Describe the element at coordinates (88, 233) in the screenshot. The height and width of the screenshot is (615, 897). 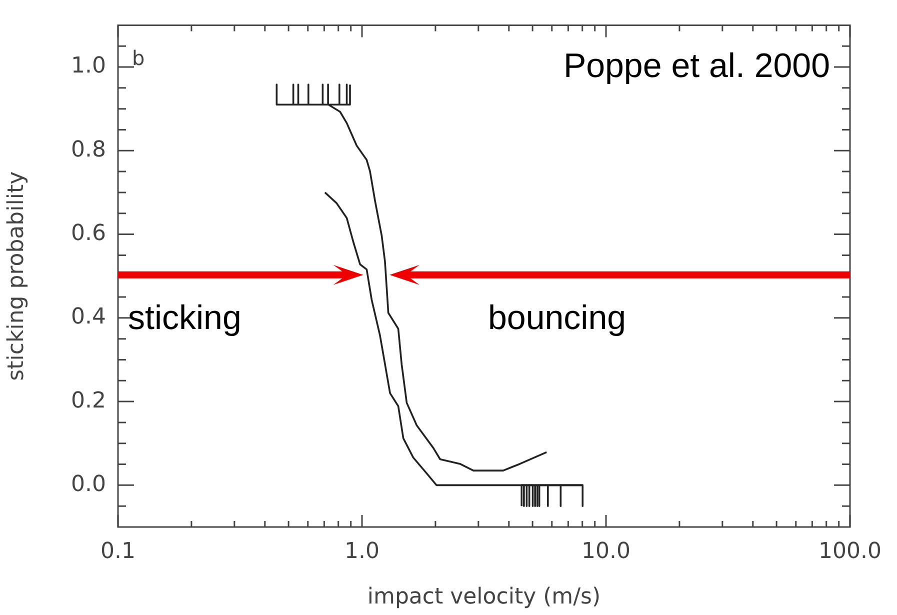
I see `y-tick-label: 0.6` at that location.